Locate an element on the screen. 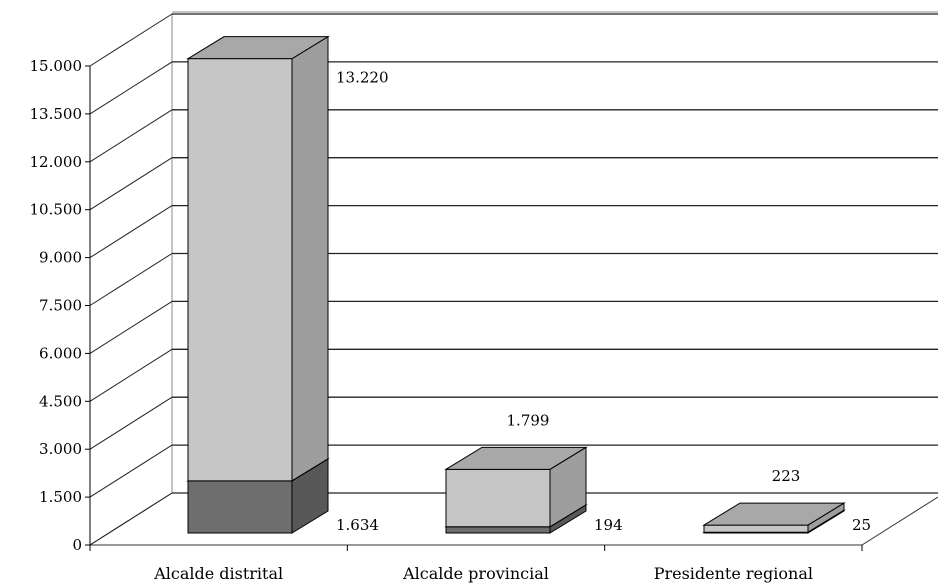 The height and width of the screenshot is (583, 938). x-category-label: Presidente regional is located at coordinates (733, 573).